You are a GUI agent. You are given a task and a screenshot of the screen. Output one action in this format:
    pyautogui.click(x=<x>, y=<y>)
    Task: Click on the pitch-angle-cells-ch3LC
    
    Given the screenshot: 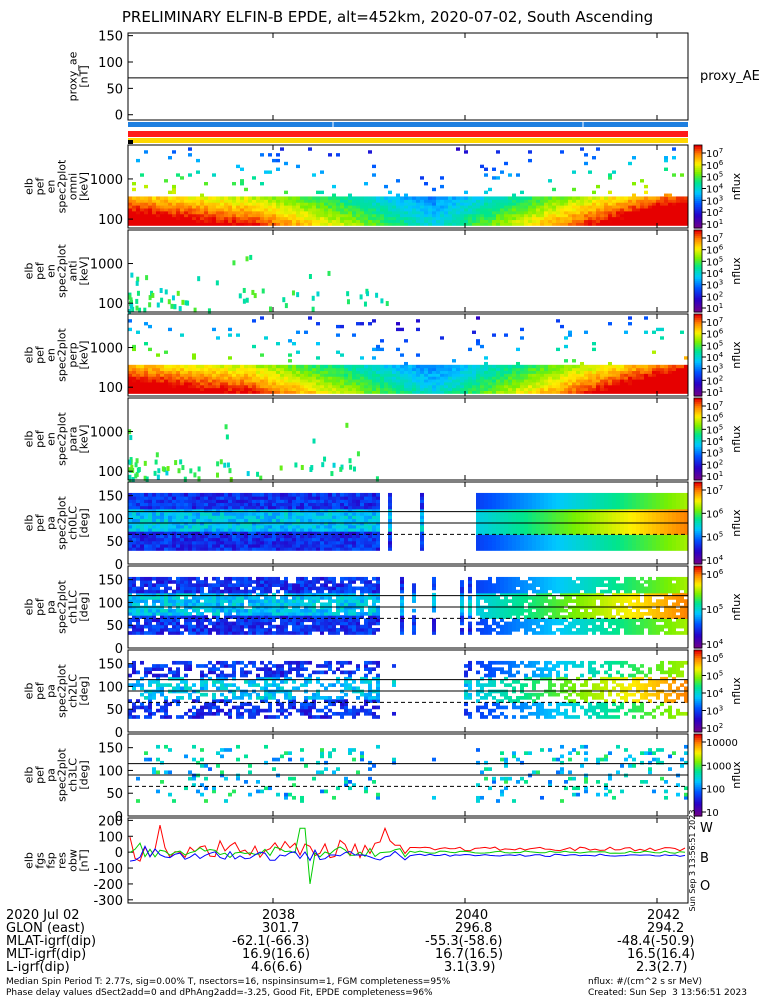 What is the action you would take?
    pyautogui.click(x=412, y=773)
    